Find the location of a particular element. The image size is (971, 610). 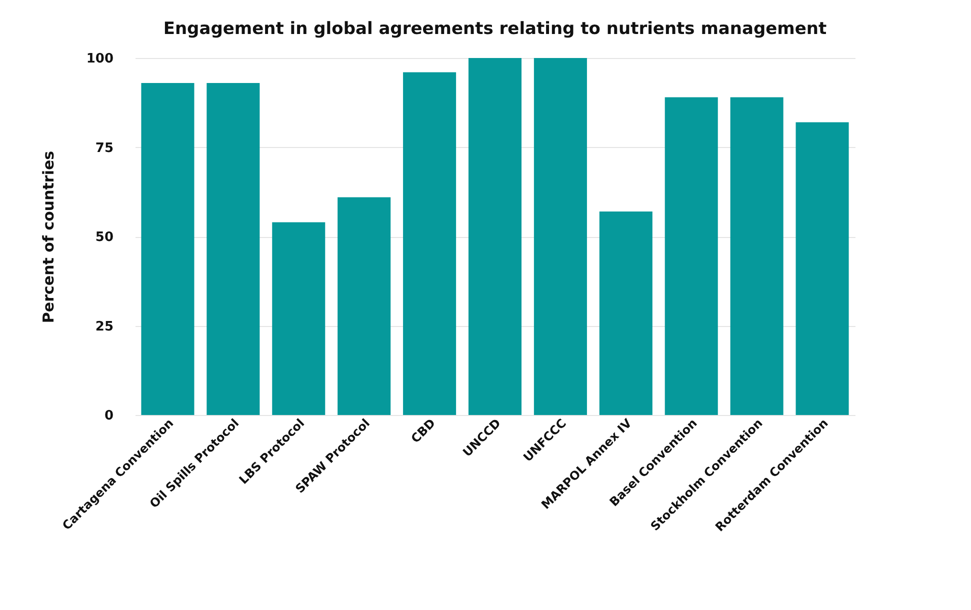

y-tick-label: 50 is located at coordinates (104, 237).